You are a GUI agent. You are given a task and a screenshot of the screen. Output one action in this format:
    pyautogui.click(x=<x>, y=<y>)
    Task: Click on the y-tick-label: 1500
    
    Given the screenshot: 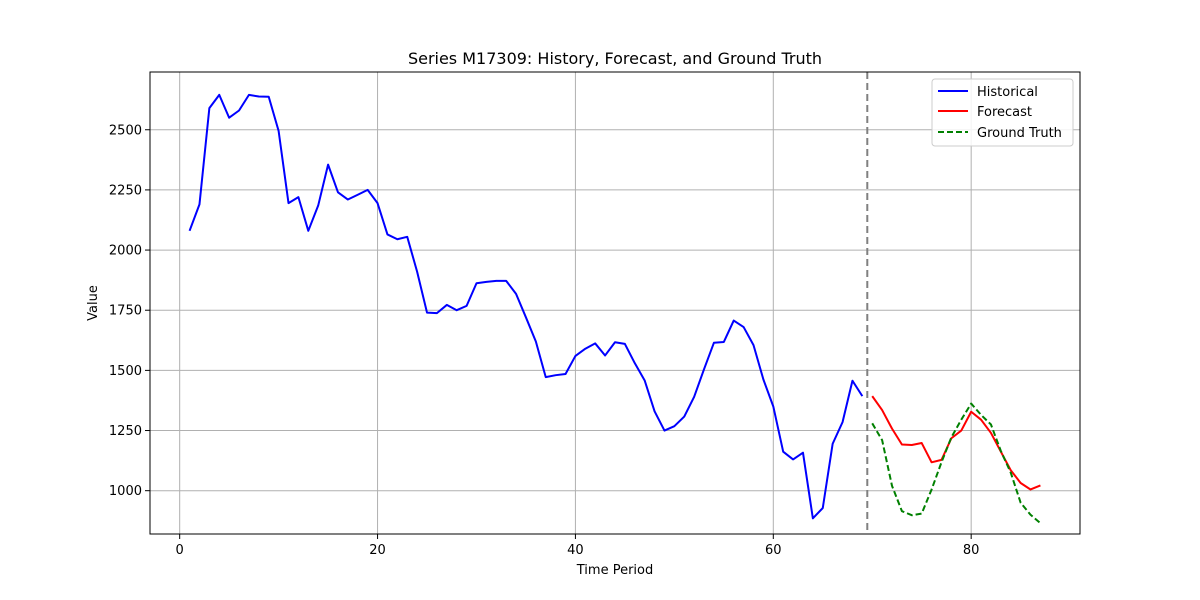 What is the action you would take?
    pyautogui.click(x=125, y=371)
    